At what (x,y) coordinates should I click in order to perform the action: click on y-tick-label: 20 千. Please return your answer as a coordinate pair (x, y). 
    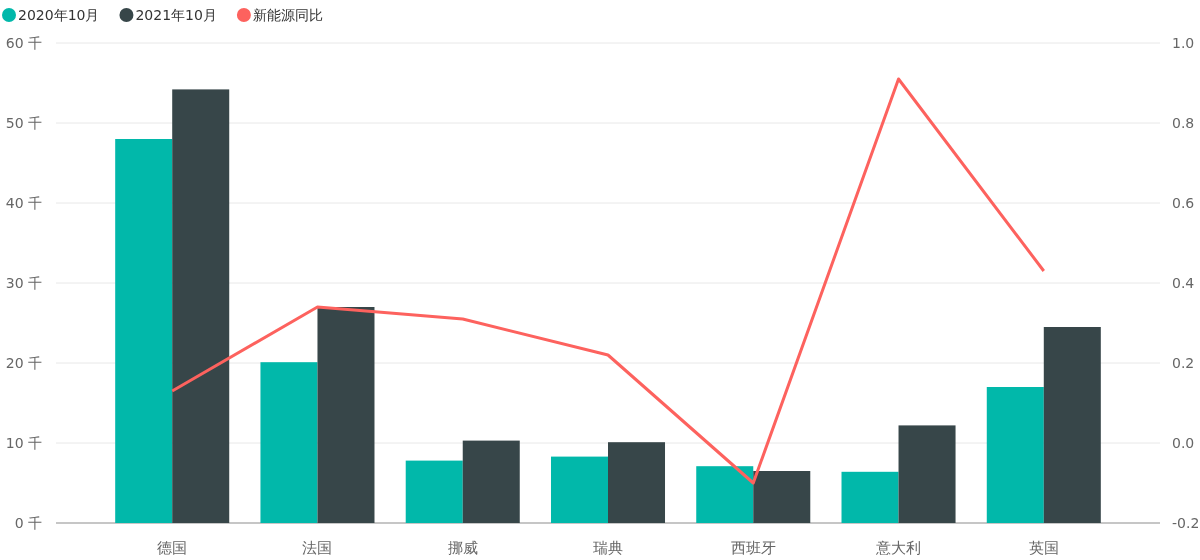
    Looking at the image, I should click on (23, 363).